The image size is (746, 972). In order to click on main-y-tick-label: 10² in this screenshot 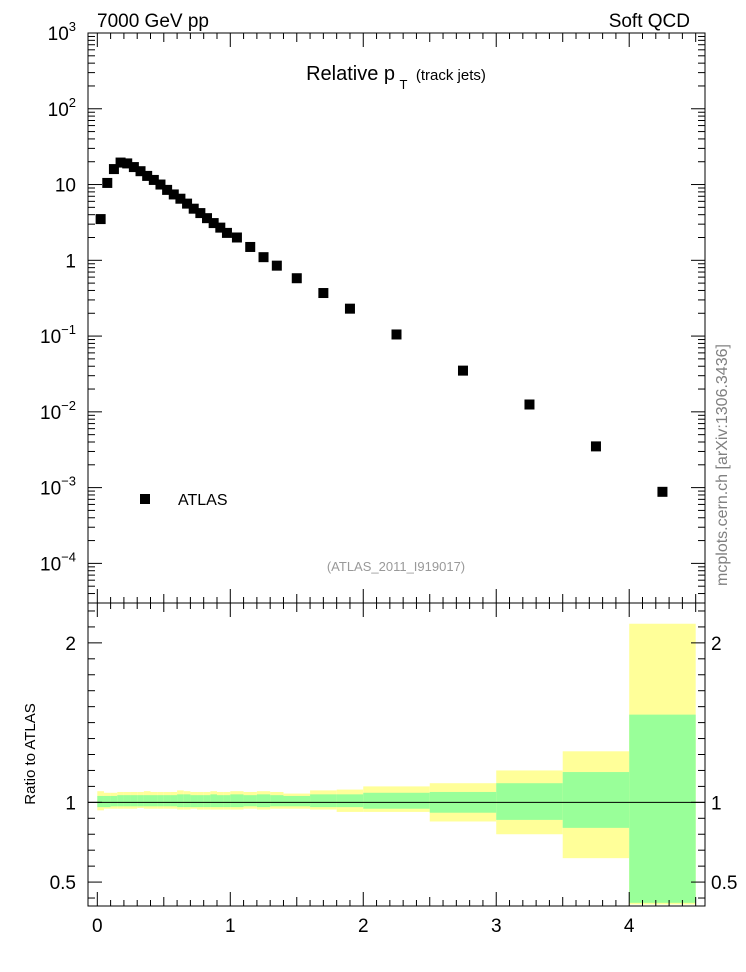, I will do `click(62, 108)`.